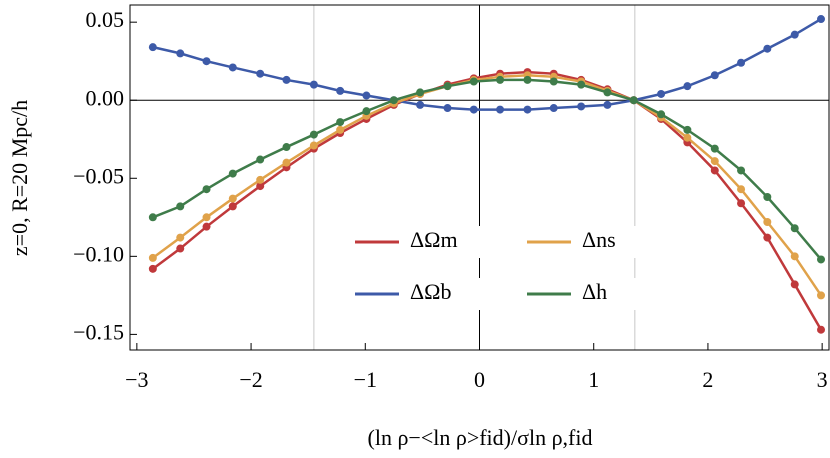  Describe the element at coordinates (19, 178) in the screenshot. I see `y-axis-label: z=0, R=20 Mpc/h` at that location.